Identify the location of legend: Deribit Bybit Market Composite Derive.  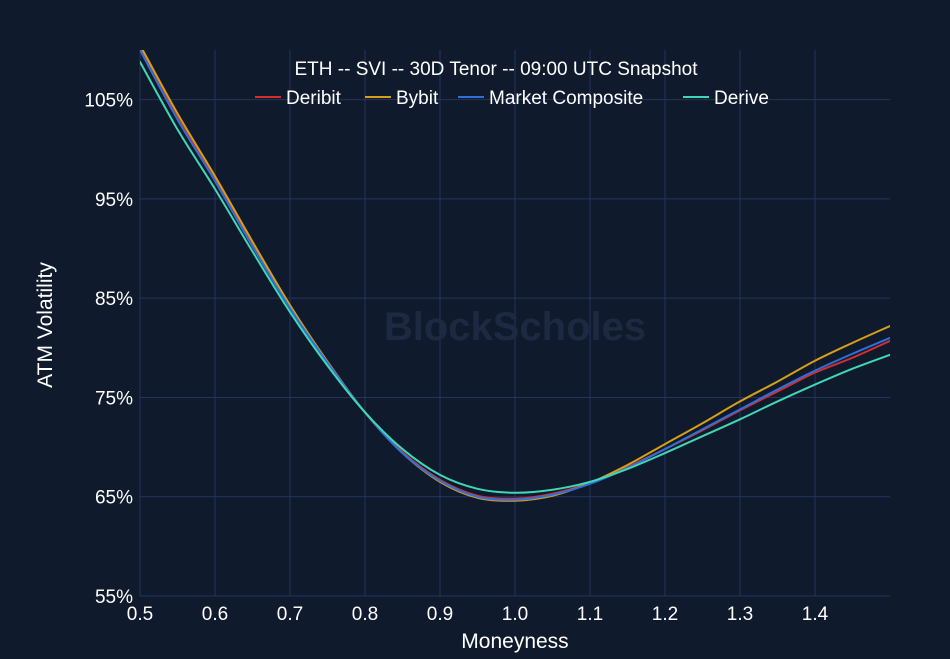
(512, 98).